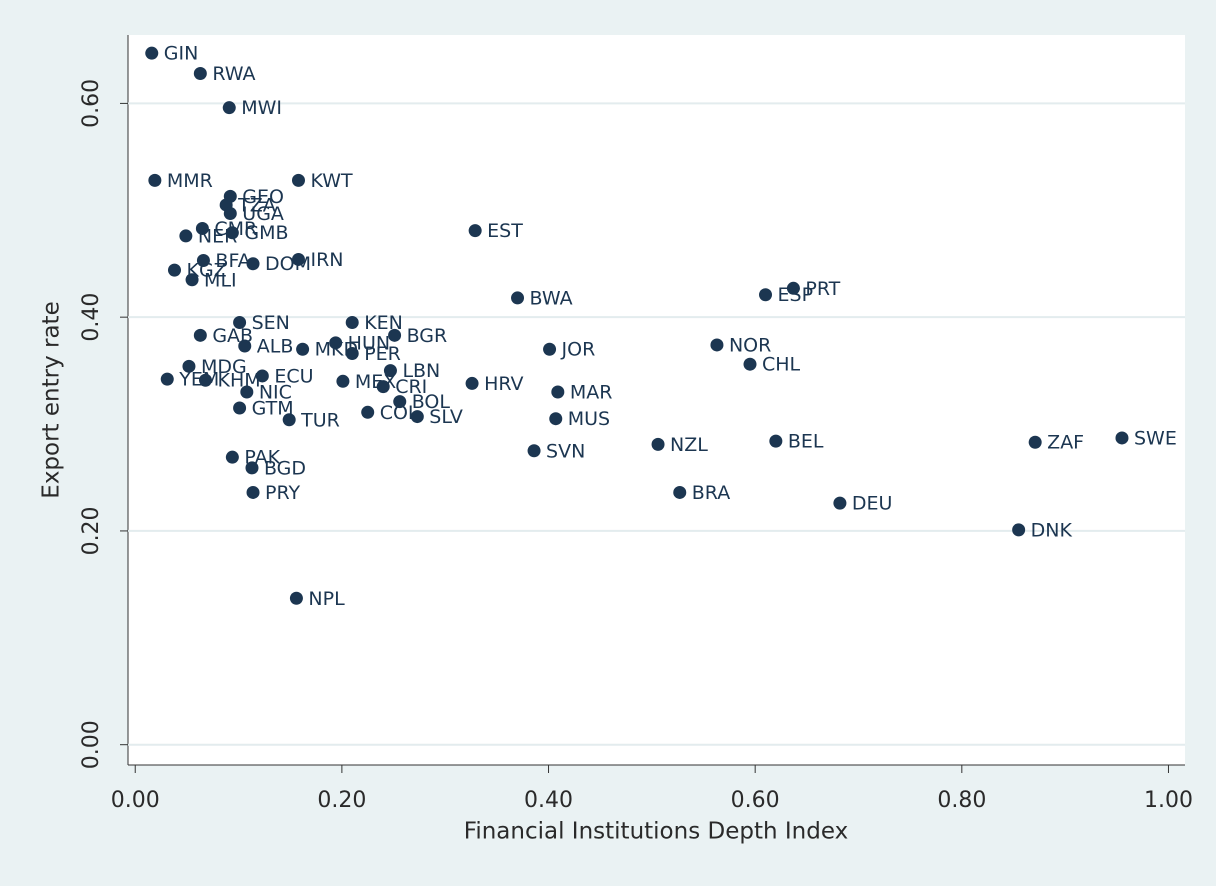  I want to click on point-label: JOR, so click(578, 350).